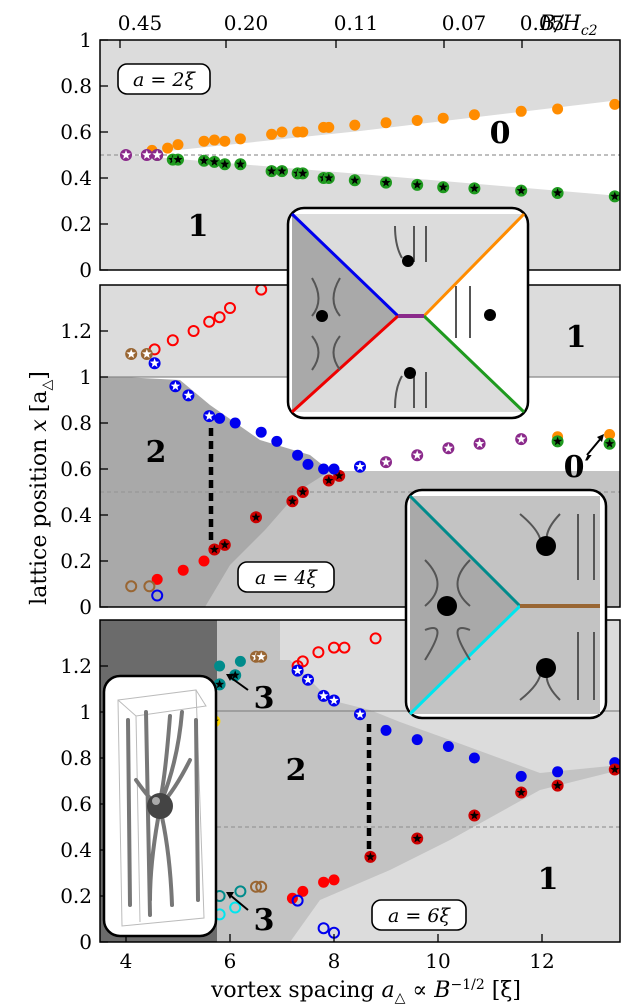 The width and height of the screenshot is (635, 1004). I want to click on panel-middle-arrow-head, so click(600, 438).